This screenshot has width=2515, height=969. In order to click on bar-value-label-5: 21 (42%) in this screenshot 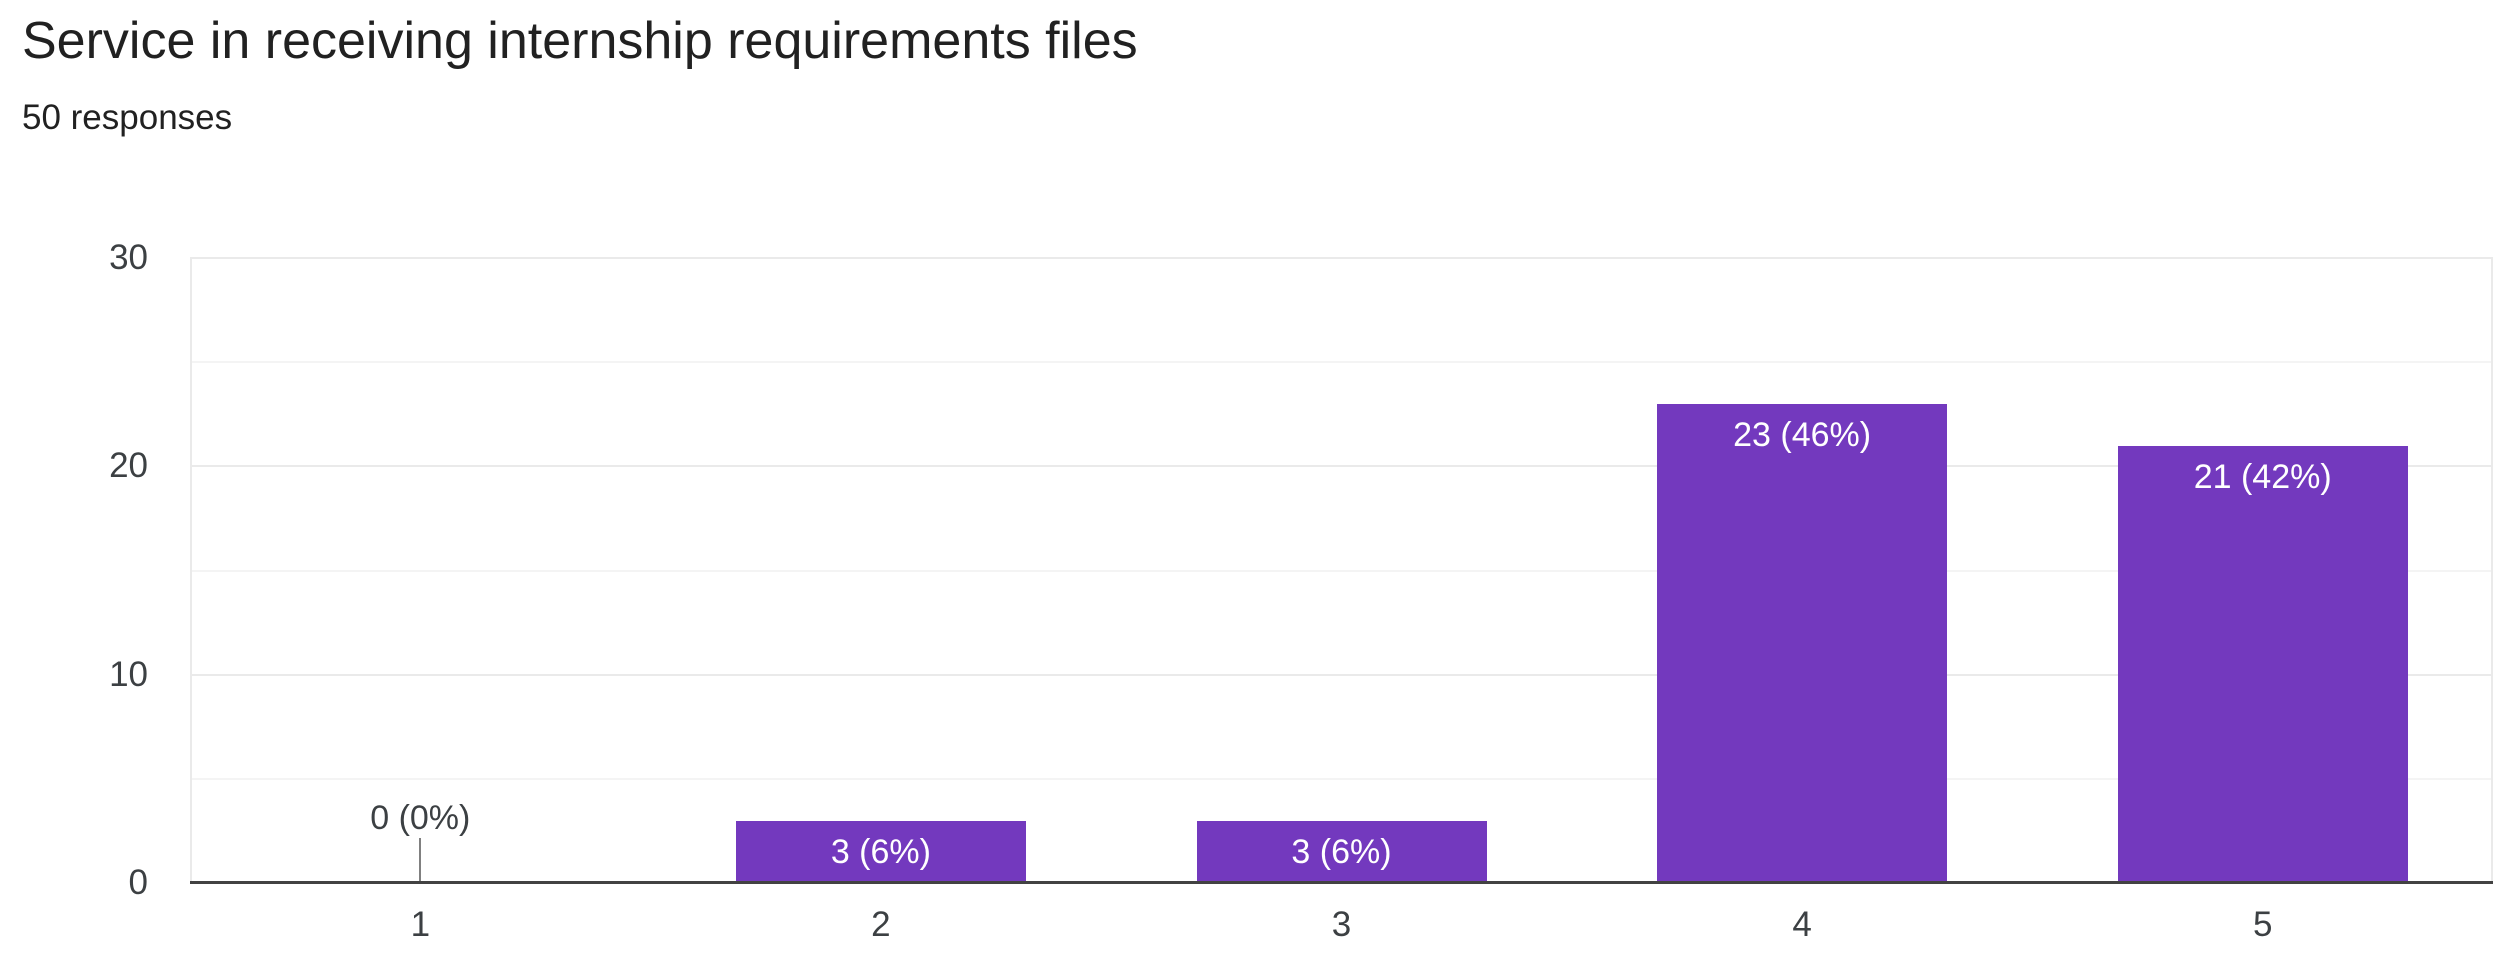, I will do `click(2262, 476)`.